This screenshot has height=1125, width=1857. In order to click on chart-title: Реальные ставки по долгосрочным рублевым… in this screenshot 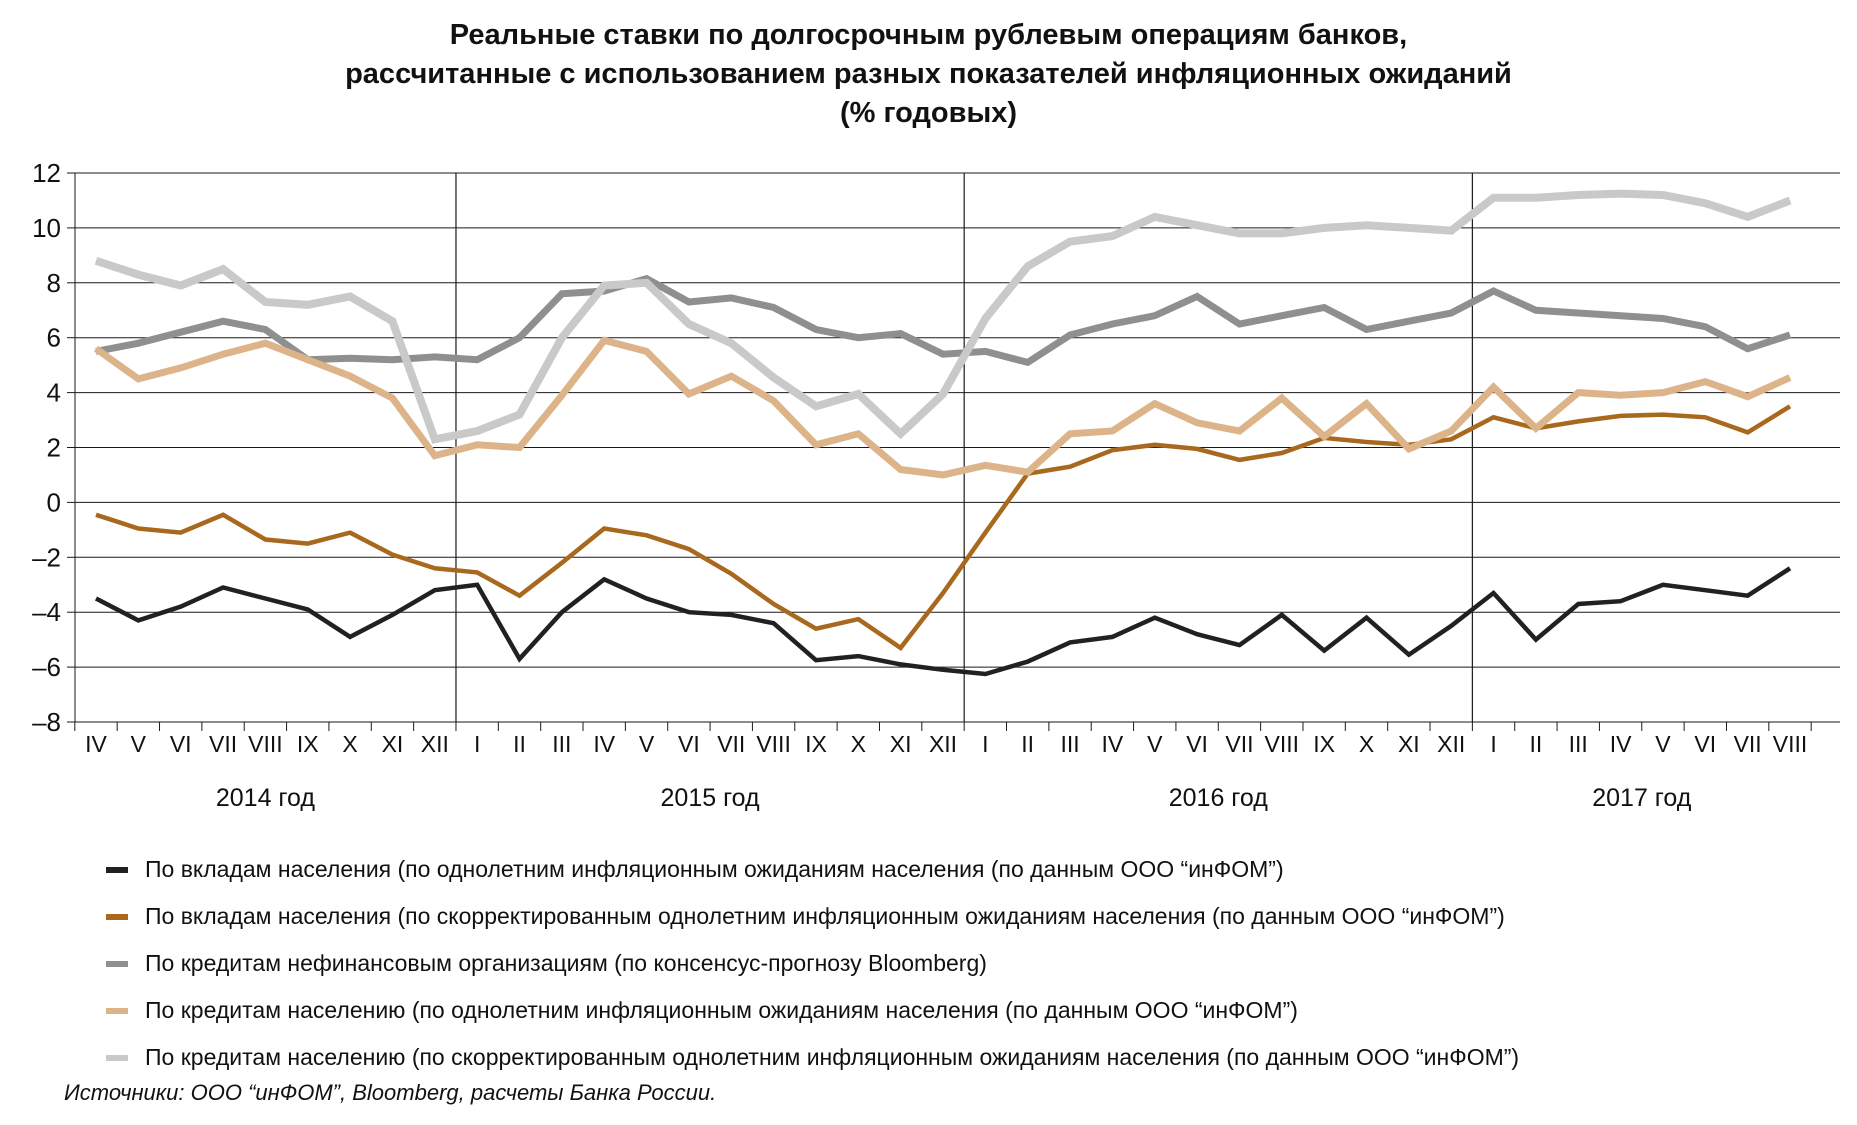, I will do `click(928, 74)`.